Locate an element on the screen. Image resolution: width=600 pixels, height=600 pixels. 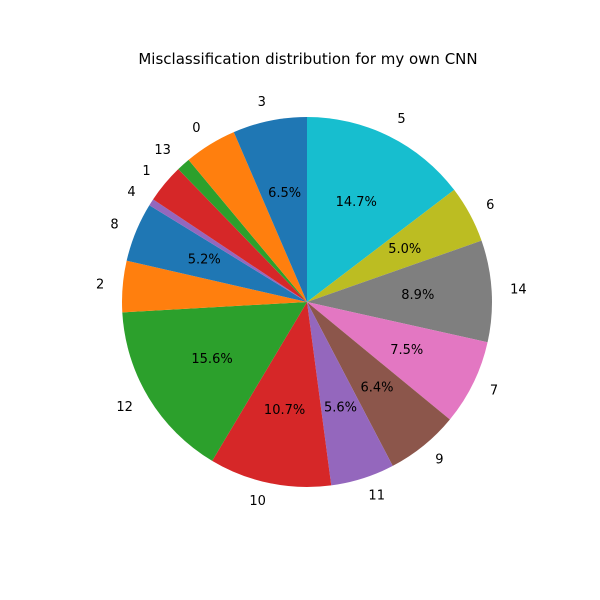
slice-pct-12: 15.6% is located at coordinates (211, 359).